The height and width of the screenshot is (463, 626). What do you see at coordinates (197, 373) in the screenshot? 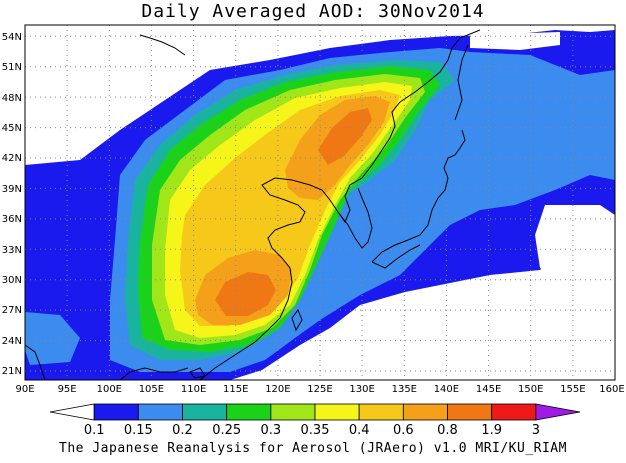
I see `coast-hainan` at bounding box center [197, 373].